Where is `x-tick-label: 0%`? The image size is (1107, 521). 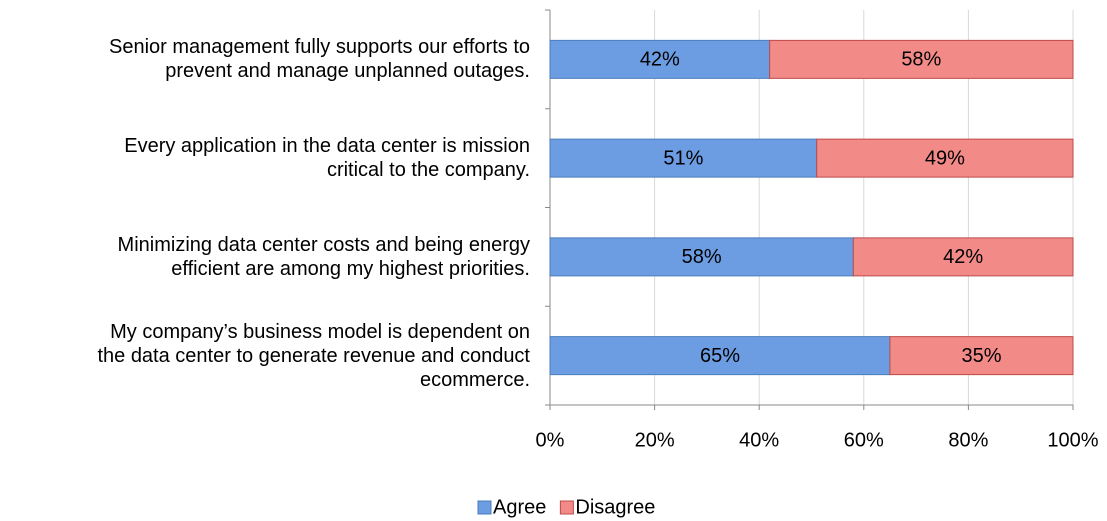 x-tick-label: 0% is located at coordinates (550, 440).